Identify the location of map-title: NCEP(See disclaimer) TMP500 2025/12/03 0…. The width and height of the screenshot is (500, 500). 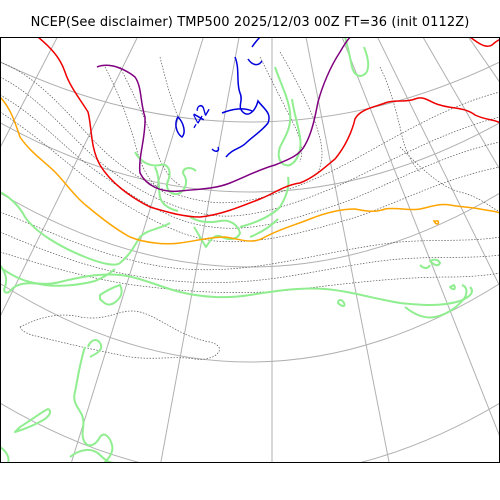
(250, 22).